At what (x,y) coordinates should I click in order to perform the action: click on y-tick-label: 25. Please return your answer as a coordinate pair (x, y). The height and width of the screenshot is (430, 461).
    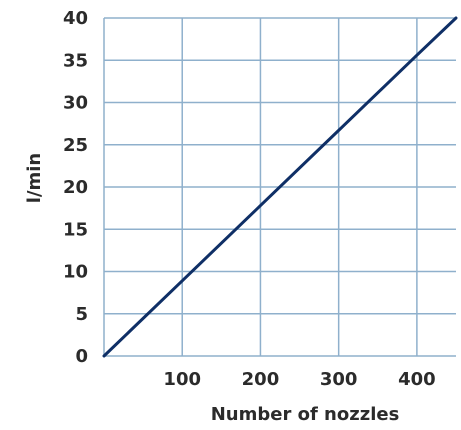
    Looking at the image, I should click on (75, 145).